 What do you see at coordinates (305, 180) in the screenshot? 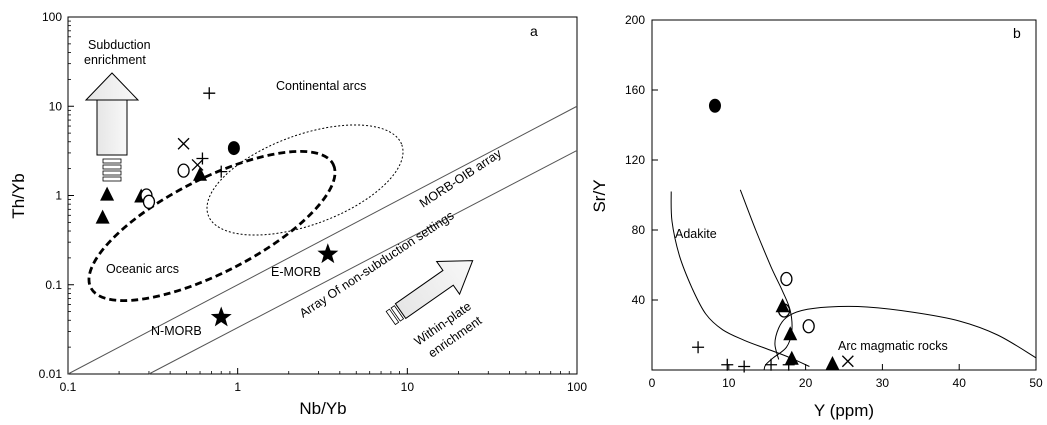
I see `continental-arcs-field` at bounding box center [305, 180].